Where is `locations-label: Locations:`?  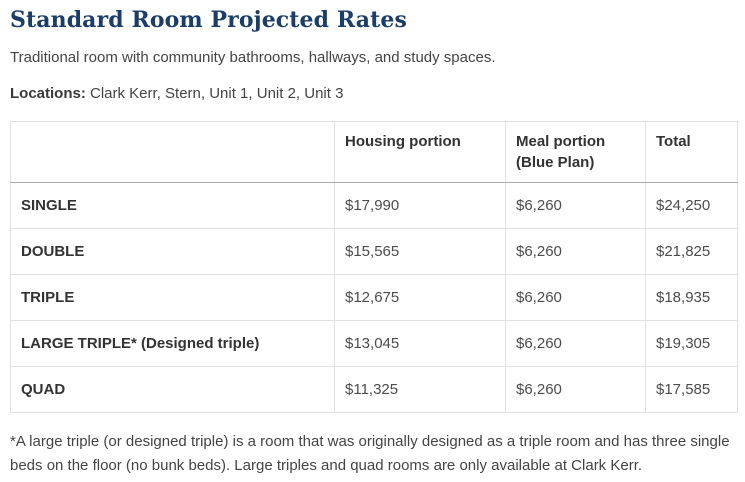 locations-label: Locations: is located at coordinates (48, 93).